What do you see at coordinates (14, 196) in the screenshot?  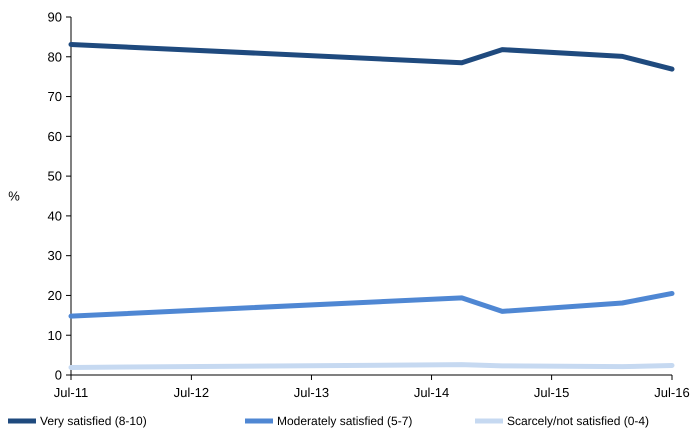 I see `y-axis-title: %` at bounding box center [14, 196].